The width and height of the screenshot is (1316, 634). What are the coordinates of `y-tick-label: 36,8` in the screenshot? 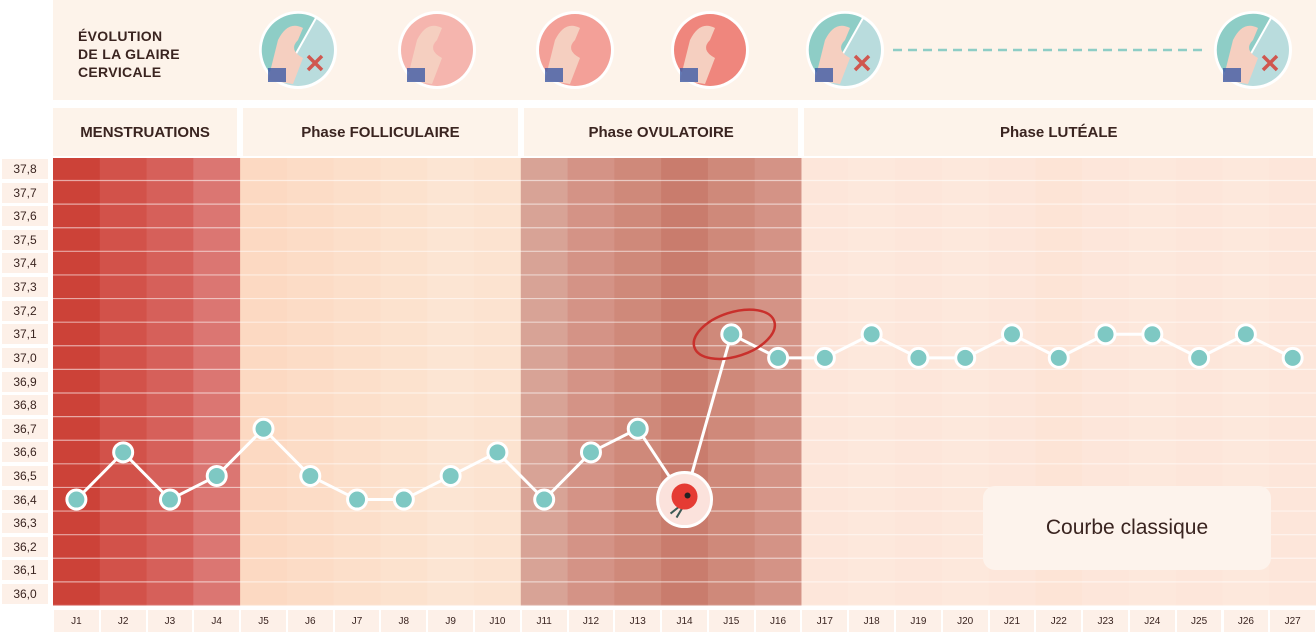 It's located at (25, 405).